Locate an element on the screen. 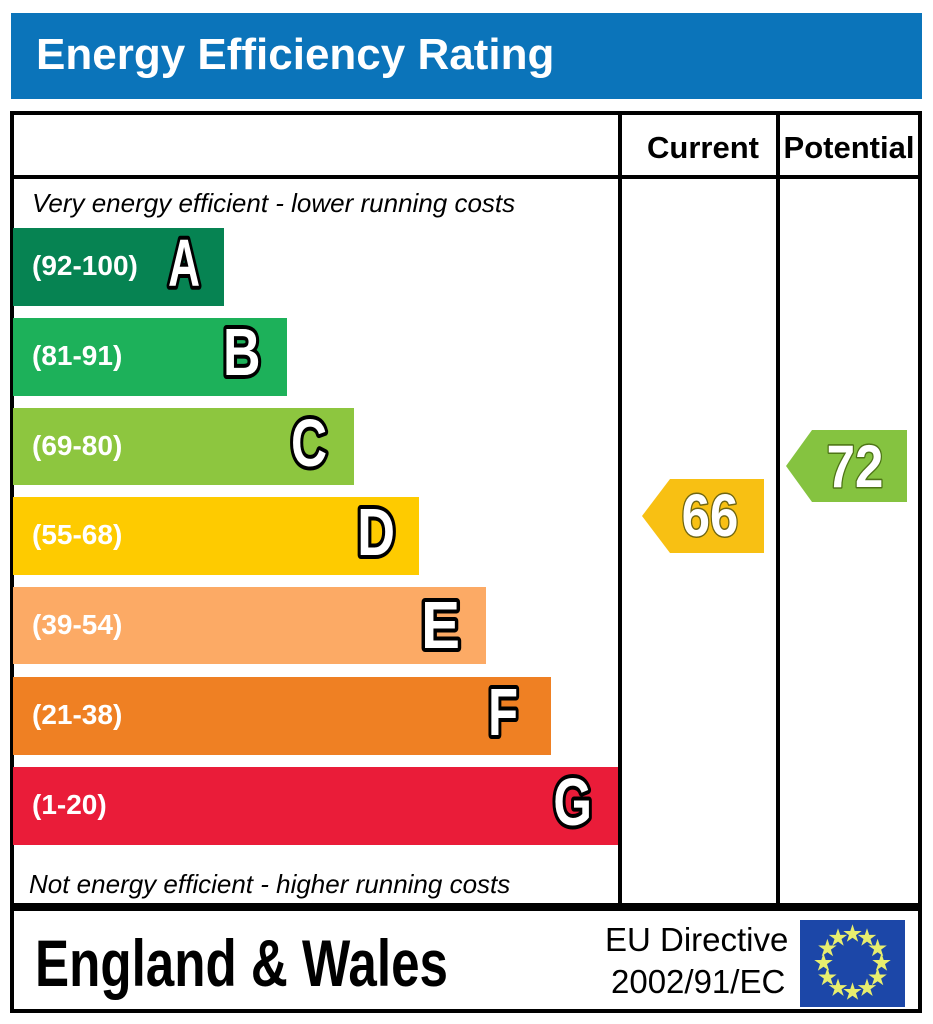 The image size is (933, 1024). svg-text: (39-54) is located at coordinates (77, 624).